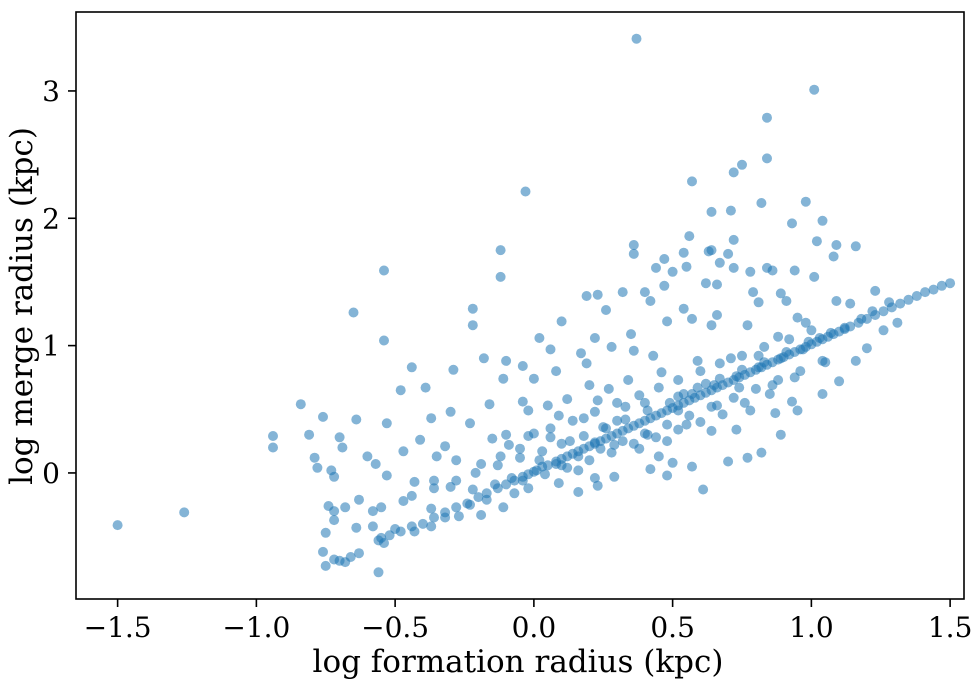 This screenshot has width=975, height=681. What do you see at coordinates (528, 621) in the screenshot?
I see `x-axis-ticks: −1.5 −1.0 −0.5 0.0 0.5 1.0 1.5` at bounding box center [528, 621].